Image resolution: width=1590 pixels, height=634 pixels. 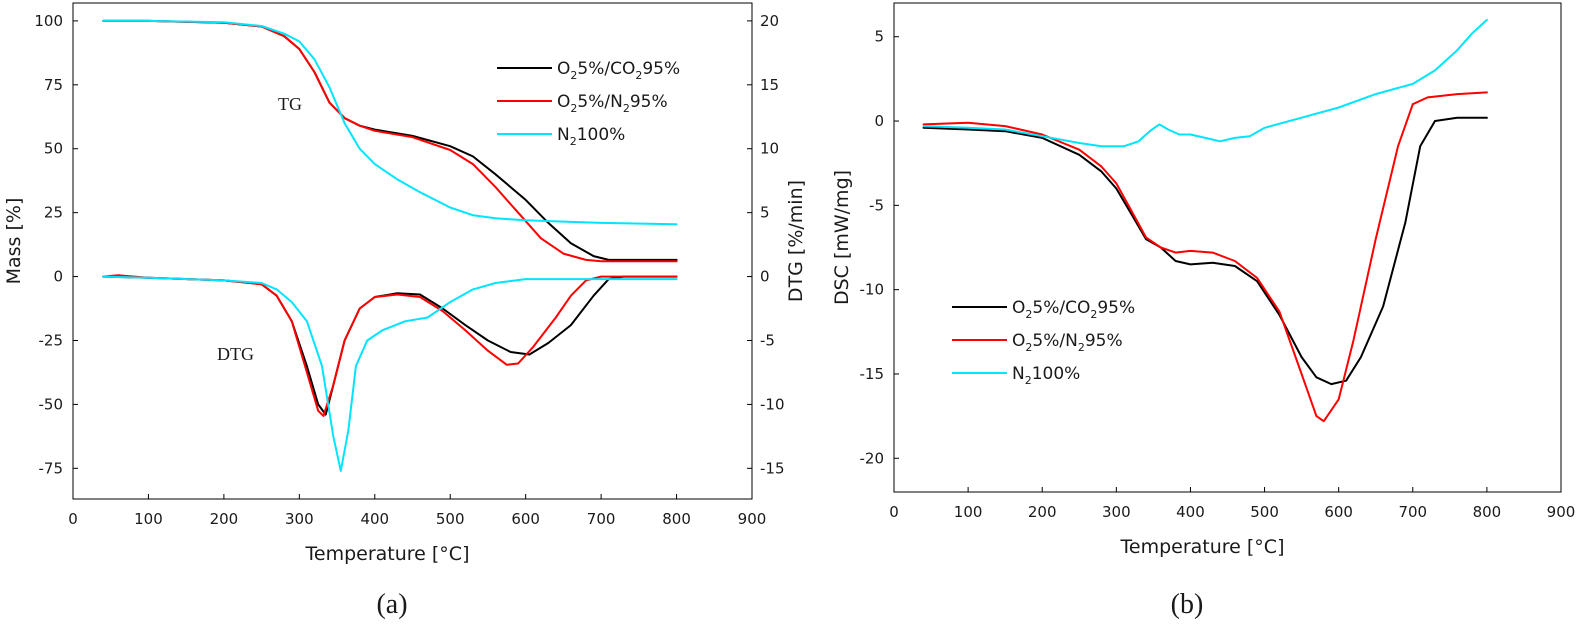 I want to click on y-tick-label: -5, so click(x=876, y=205).